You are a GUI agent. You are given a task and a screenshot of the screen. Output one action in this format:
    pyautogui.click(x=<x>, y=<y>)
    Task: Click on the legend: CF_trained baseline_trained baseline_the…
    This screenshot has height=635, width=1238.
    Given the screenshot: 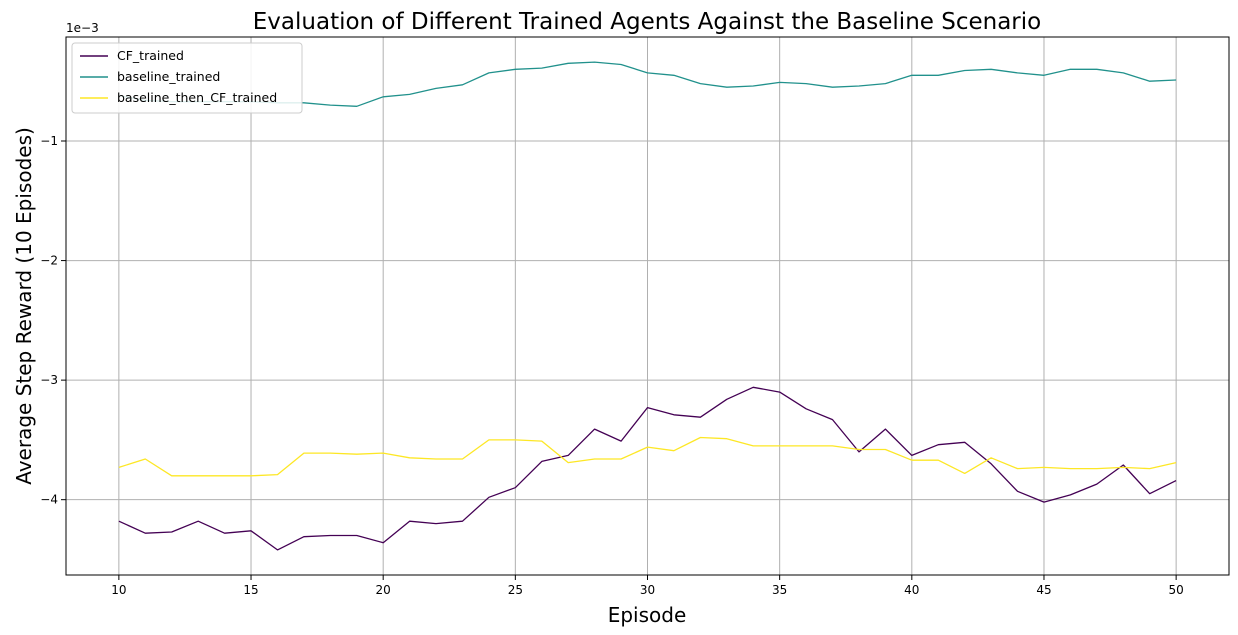 What is the action you would take?
    pyautogui.click(x=187, y=78)
    